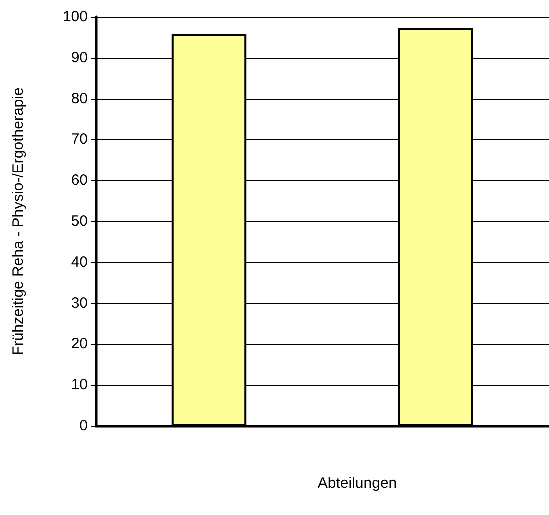 The height and width of the screenshot is (515, 549). Describe the element at coordinates (79, 385) in the screenshot. I see `y-tick-label: 10` at that location.